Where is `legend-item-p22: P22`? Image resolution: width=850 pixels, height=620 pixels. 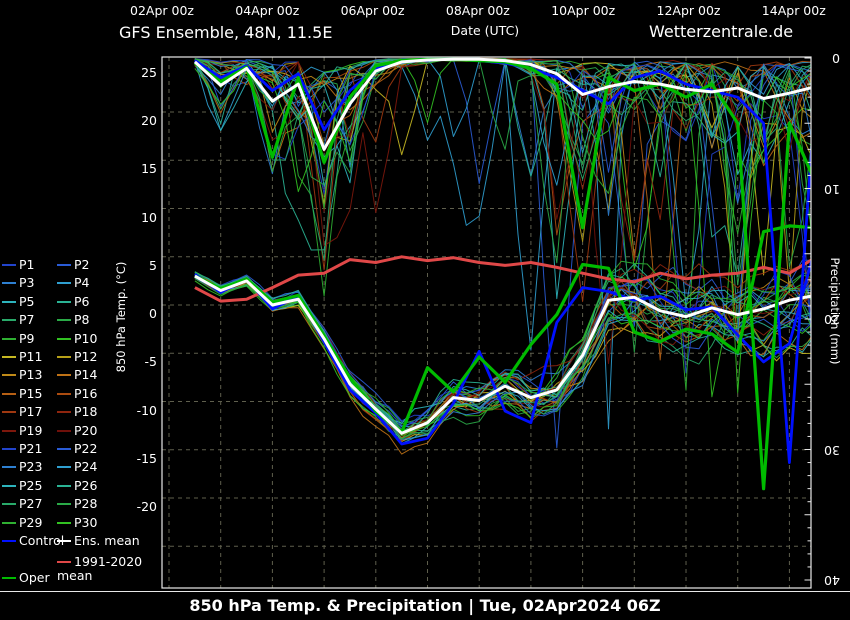
legend-item-p22: P22 is located at coordinates (77, 450).